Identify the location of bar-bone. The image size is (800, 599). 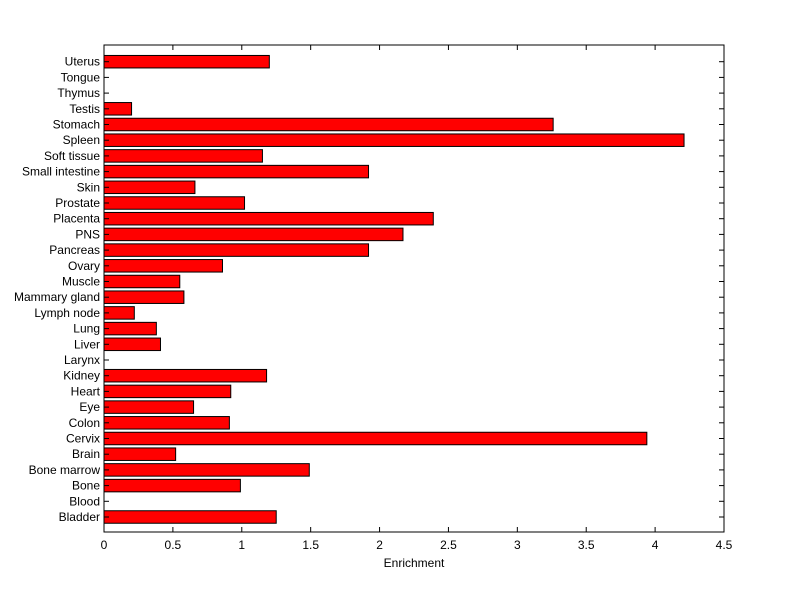
(172, 485).